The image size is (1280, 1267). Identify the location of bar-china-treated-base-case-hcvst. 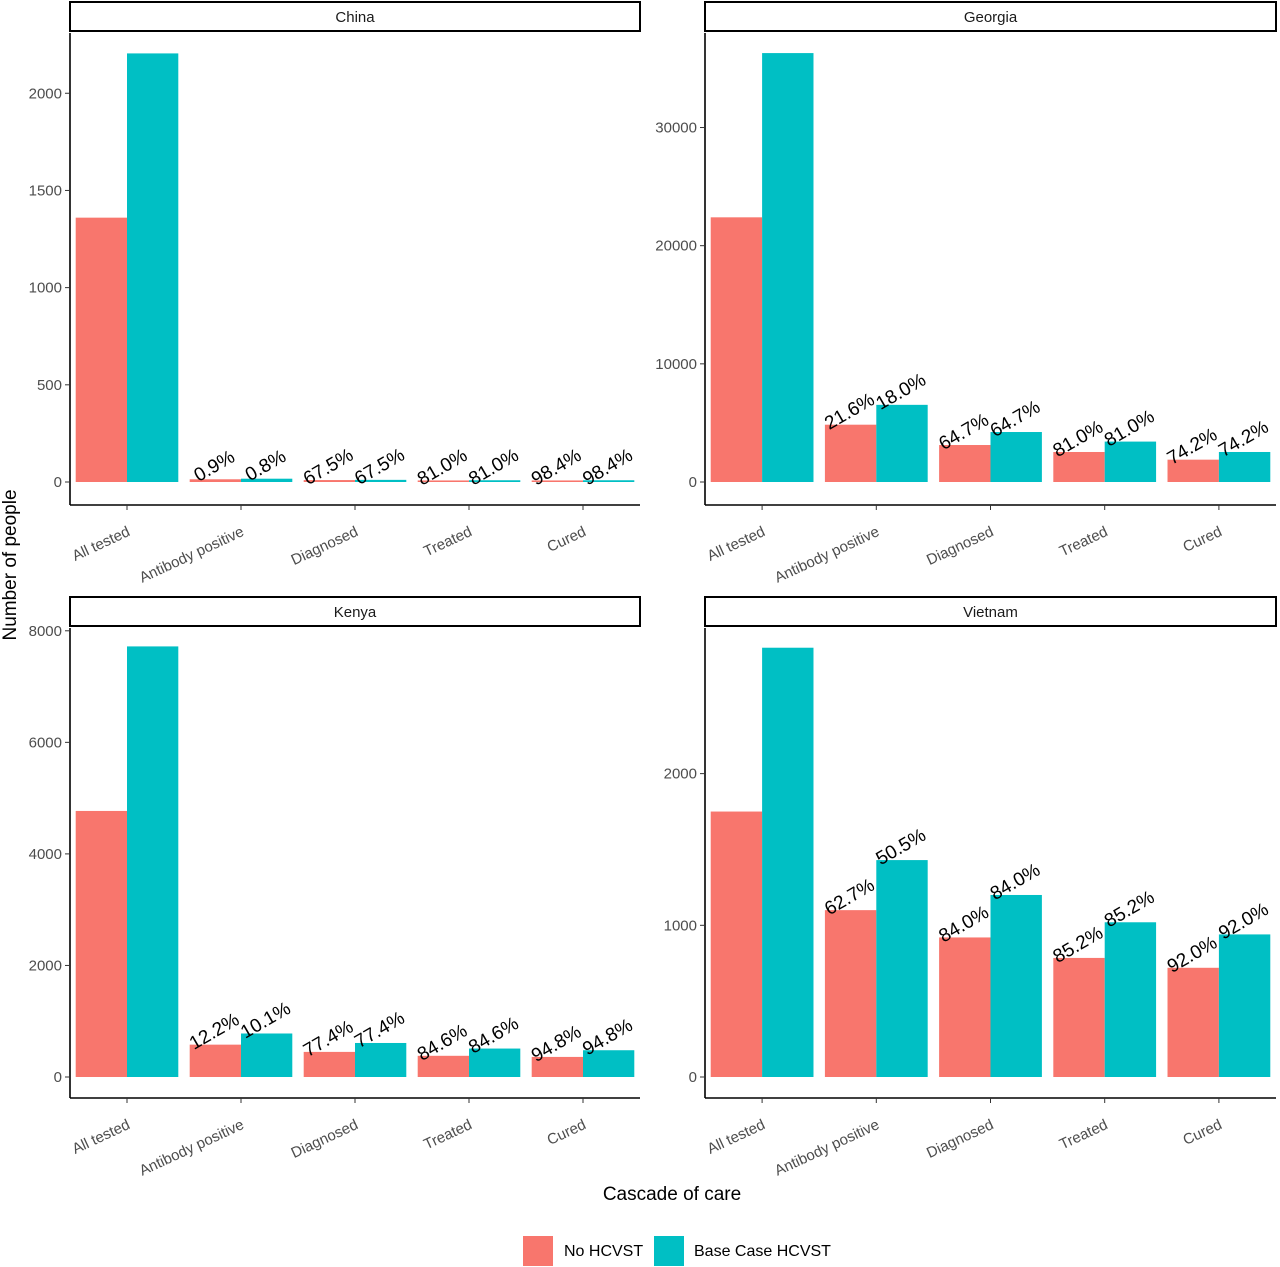
(495, 481).